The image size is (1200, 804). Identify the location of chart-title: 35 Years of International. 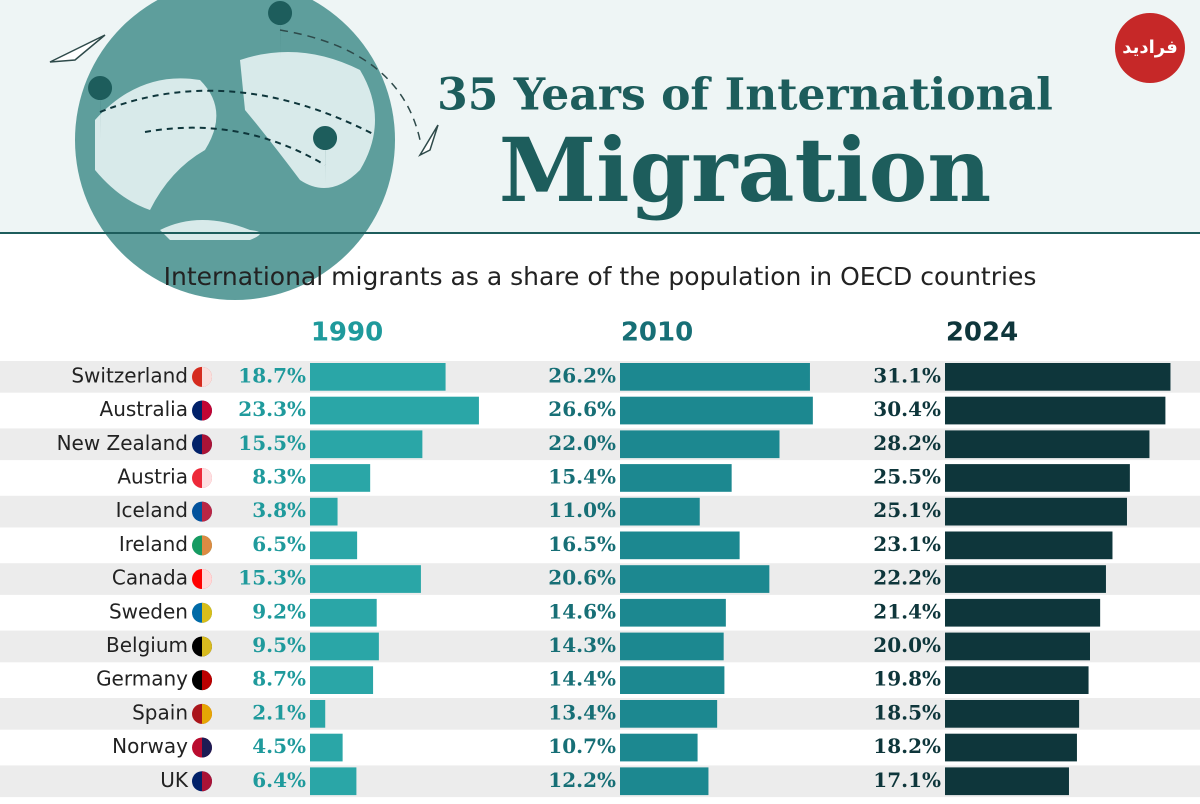
(745, 95).